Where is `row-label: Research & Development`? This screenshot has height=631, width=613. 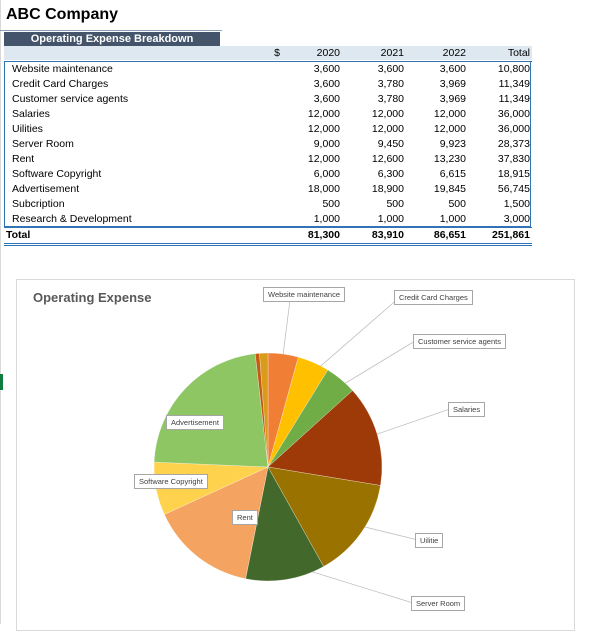 row-label: Research & Development is located at coordinates (72, 219).